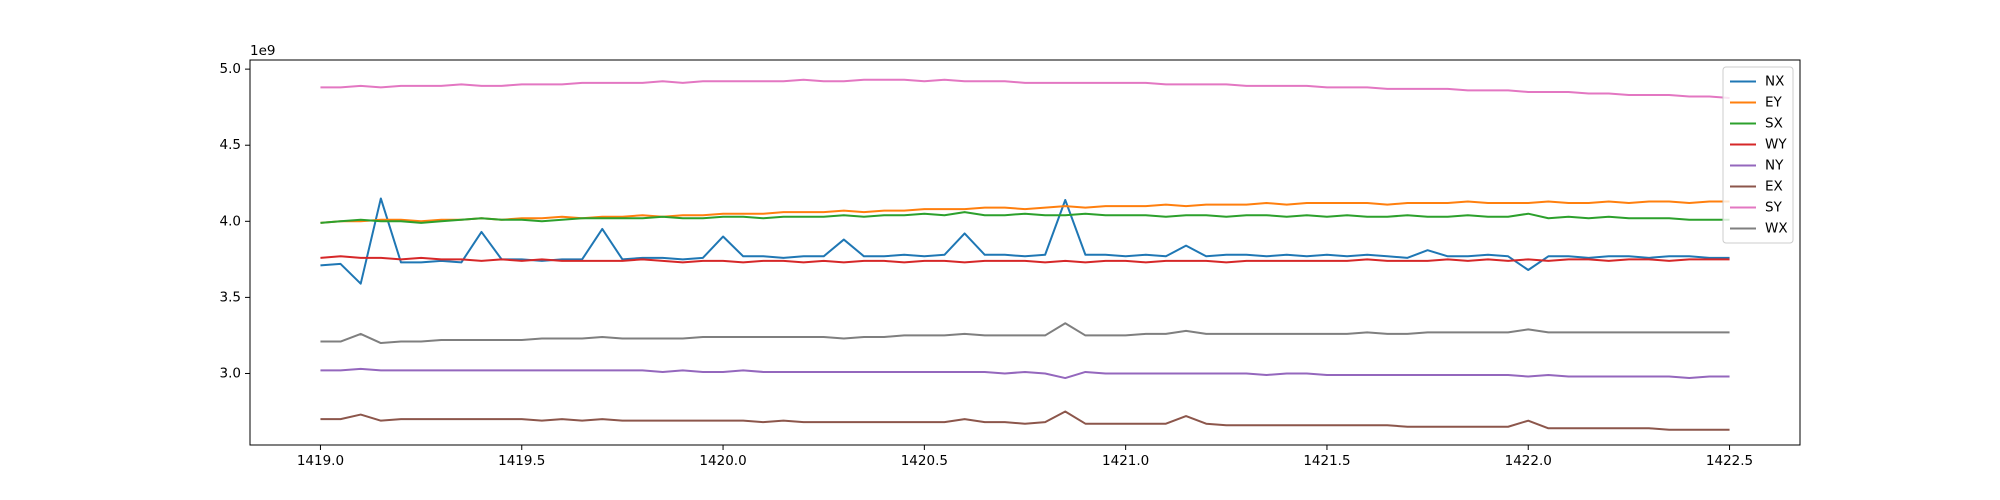 The image size is (2000, 500). I want to click on x-tick-label: 1421.0, so click(1125, 461).